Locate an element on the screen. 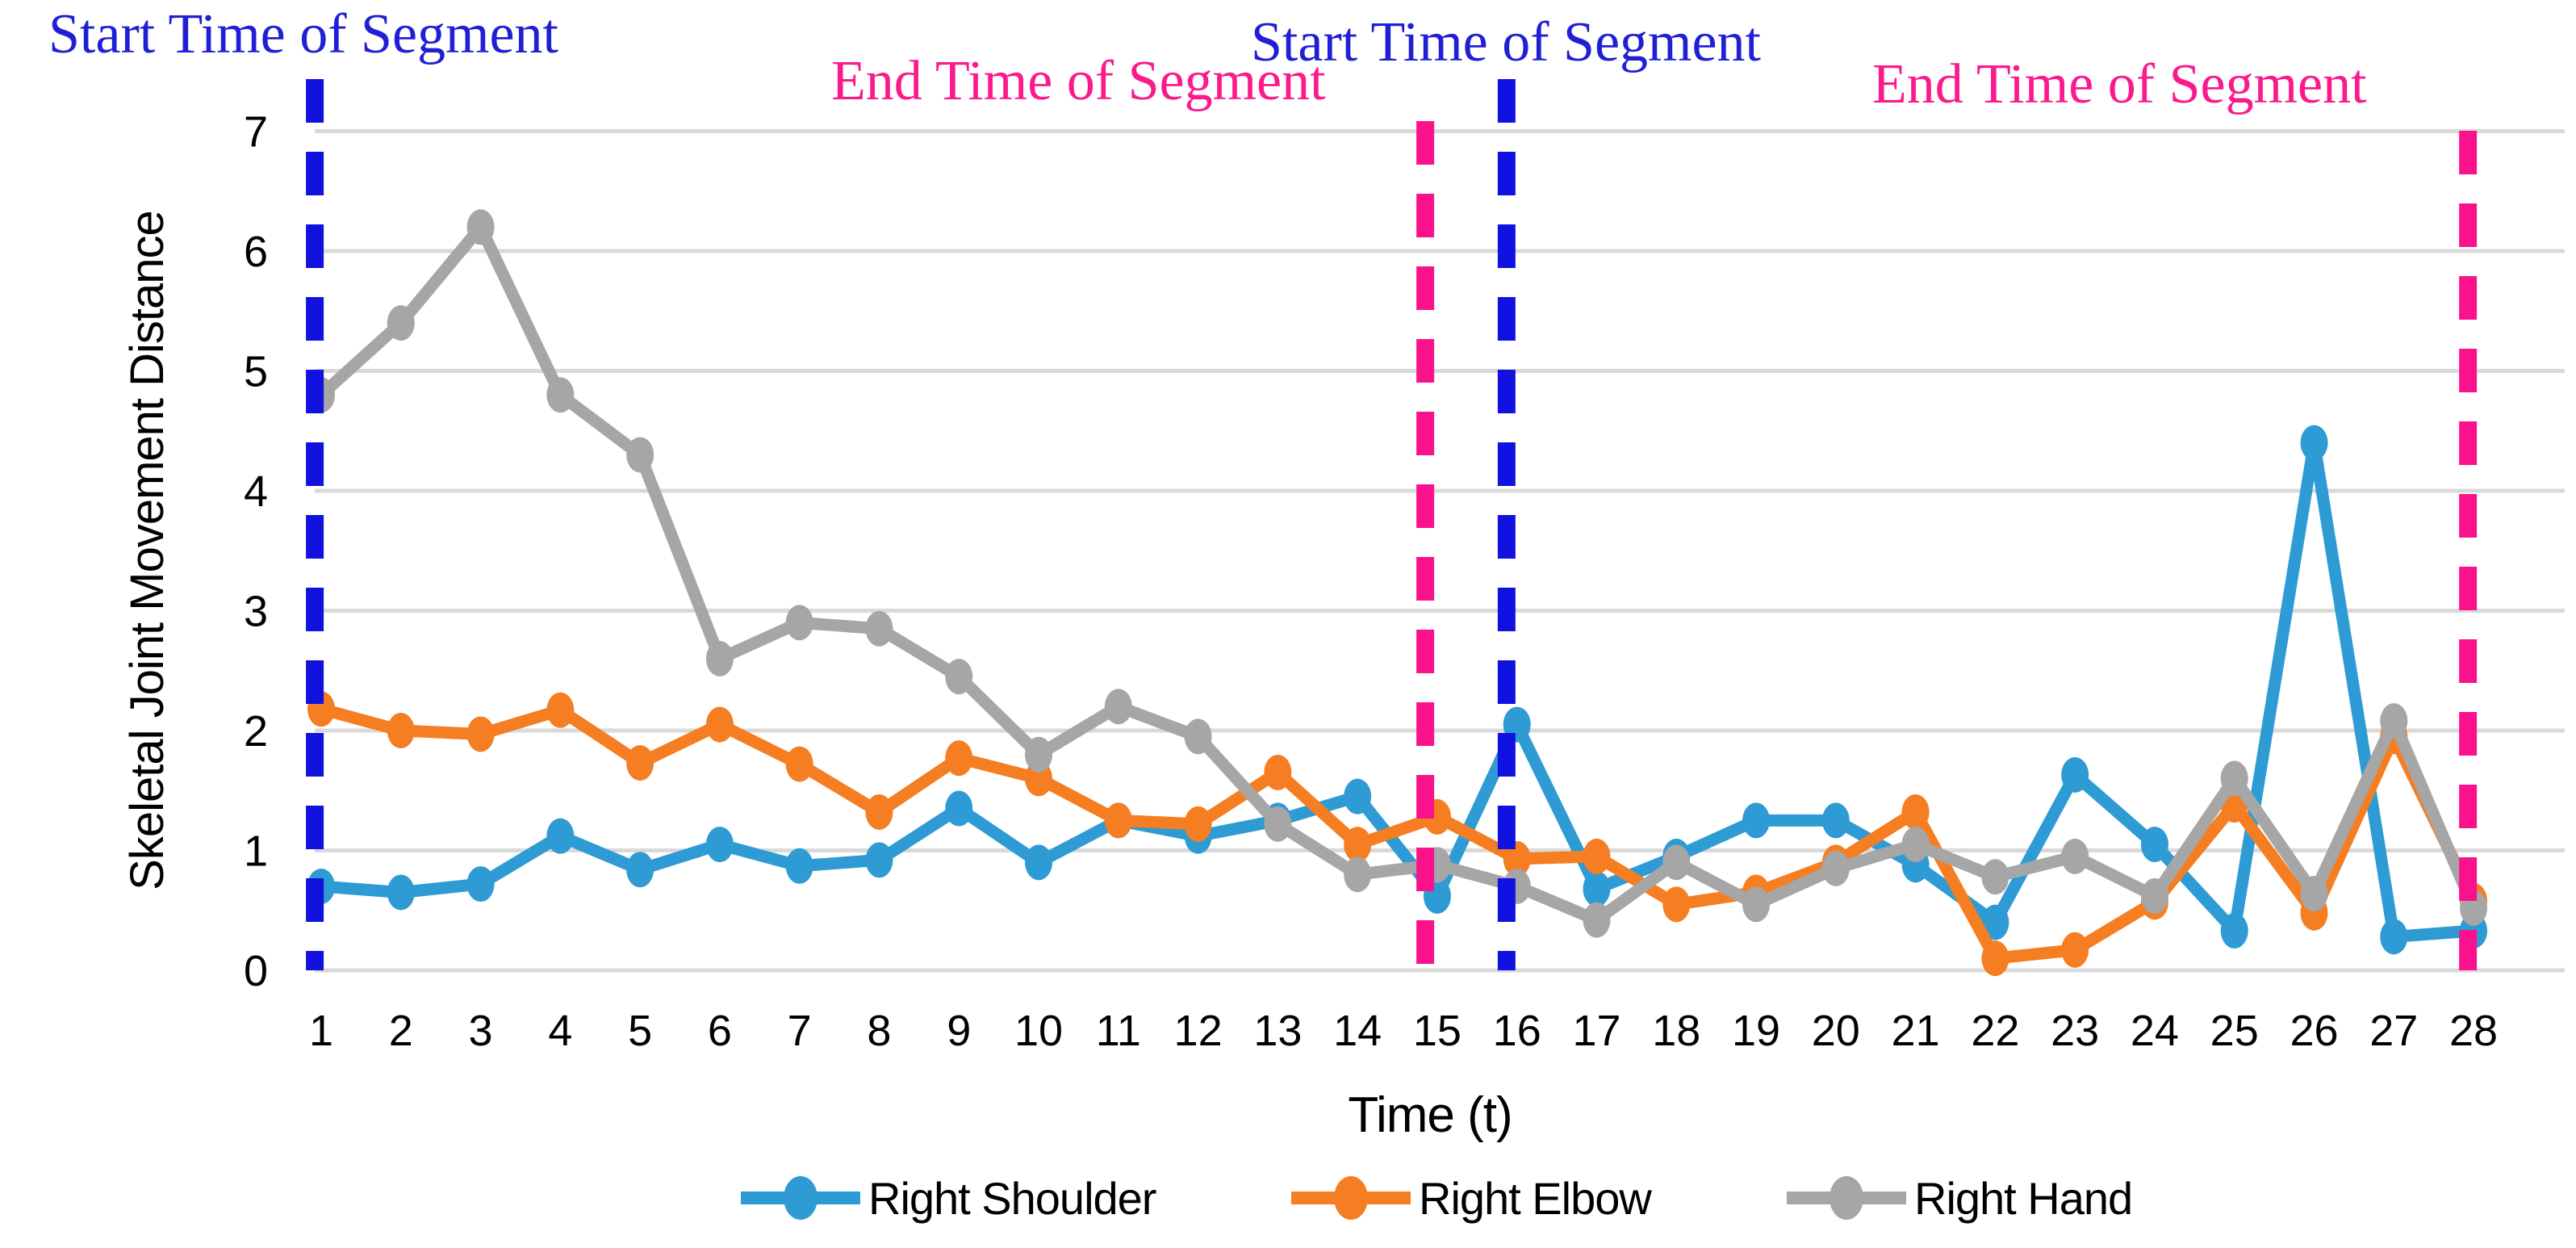 This screenshot has width=2576, height=1248. x-axis-title: Time (t) is located at coordinates (1430, 1115).